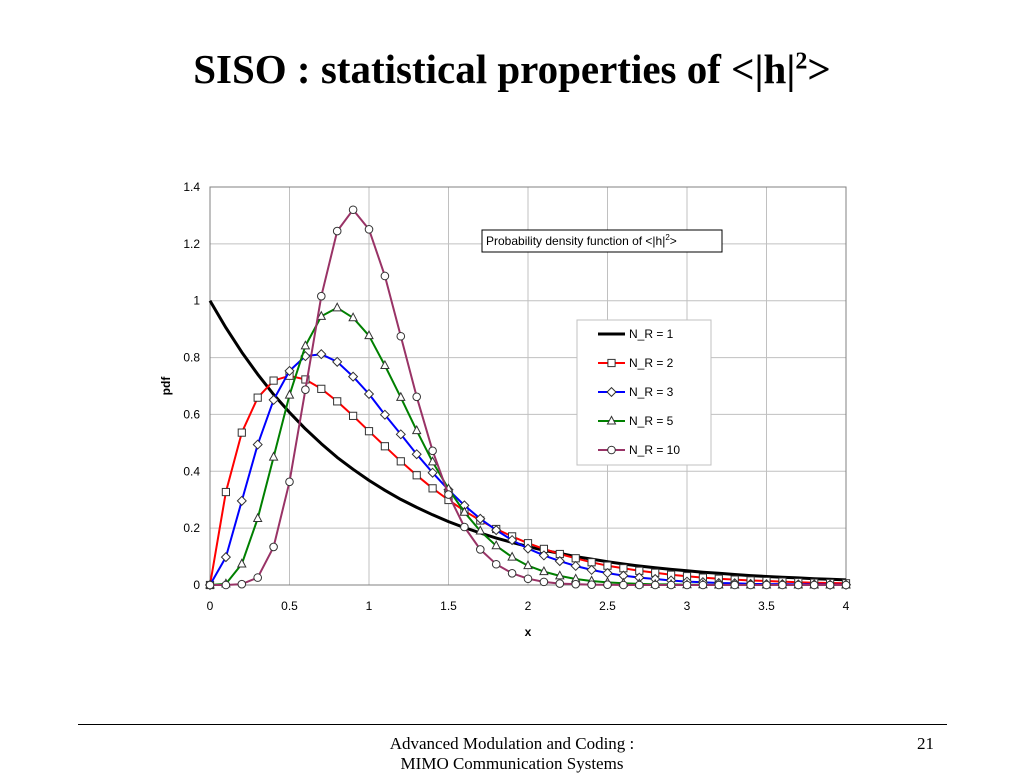 This screenshot has height=774, width=1024. Describe the element at coordinates (581, 240) in the screenshot. I see `annotation-text: Probability density function of <|h|2>` at that location.